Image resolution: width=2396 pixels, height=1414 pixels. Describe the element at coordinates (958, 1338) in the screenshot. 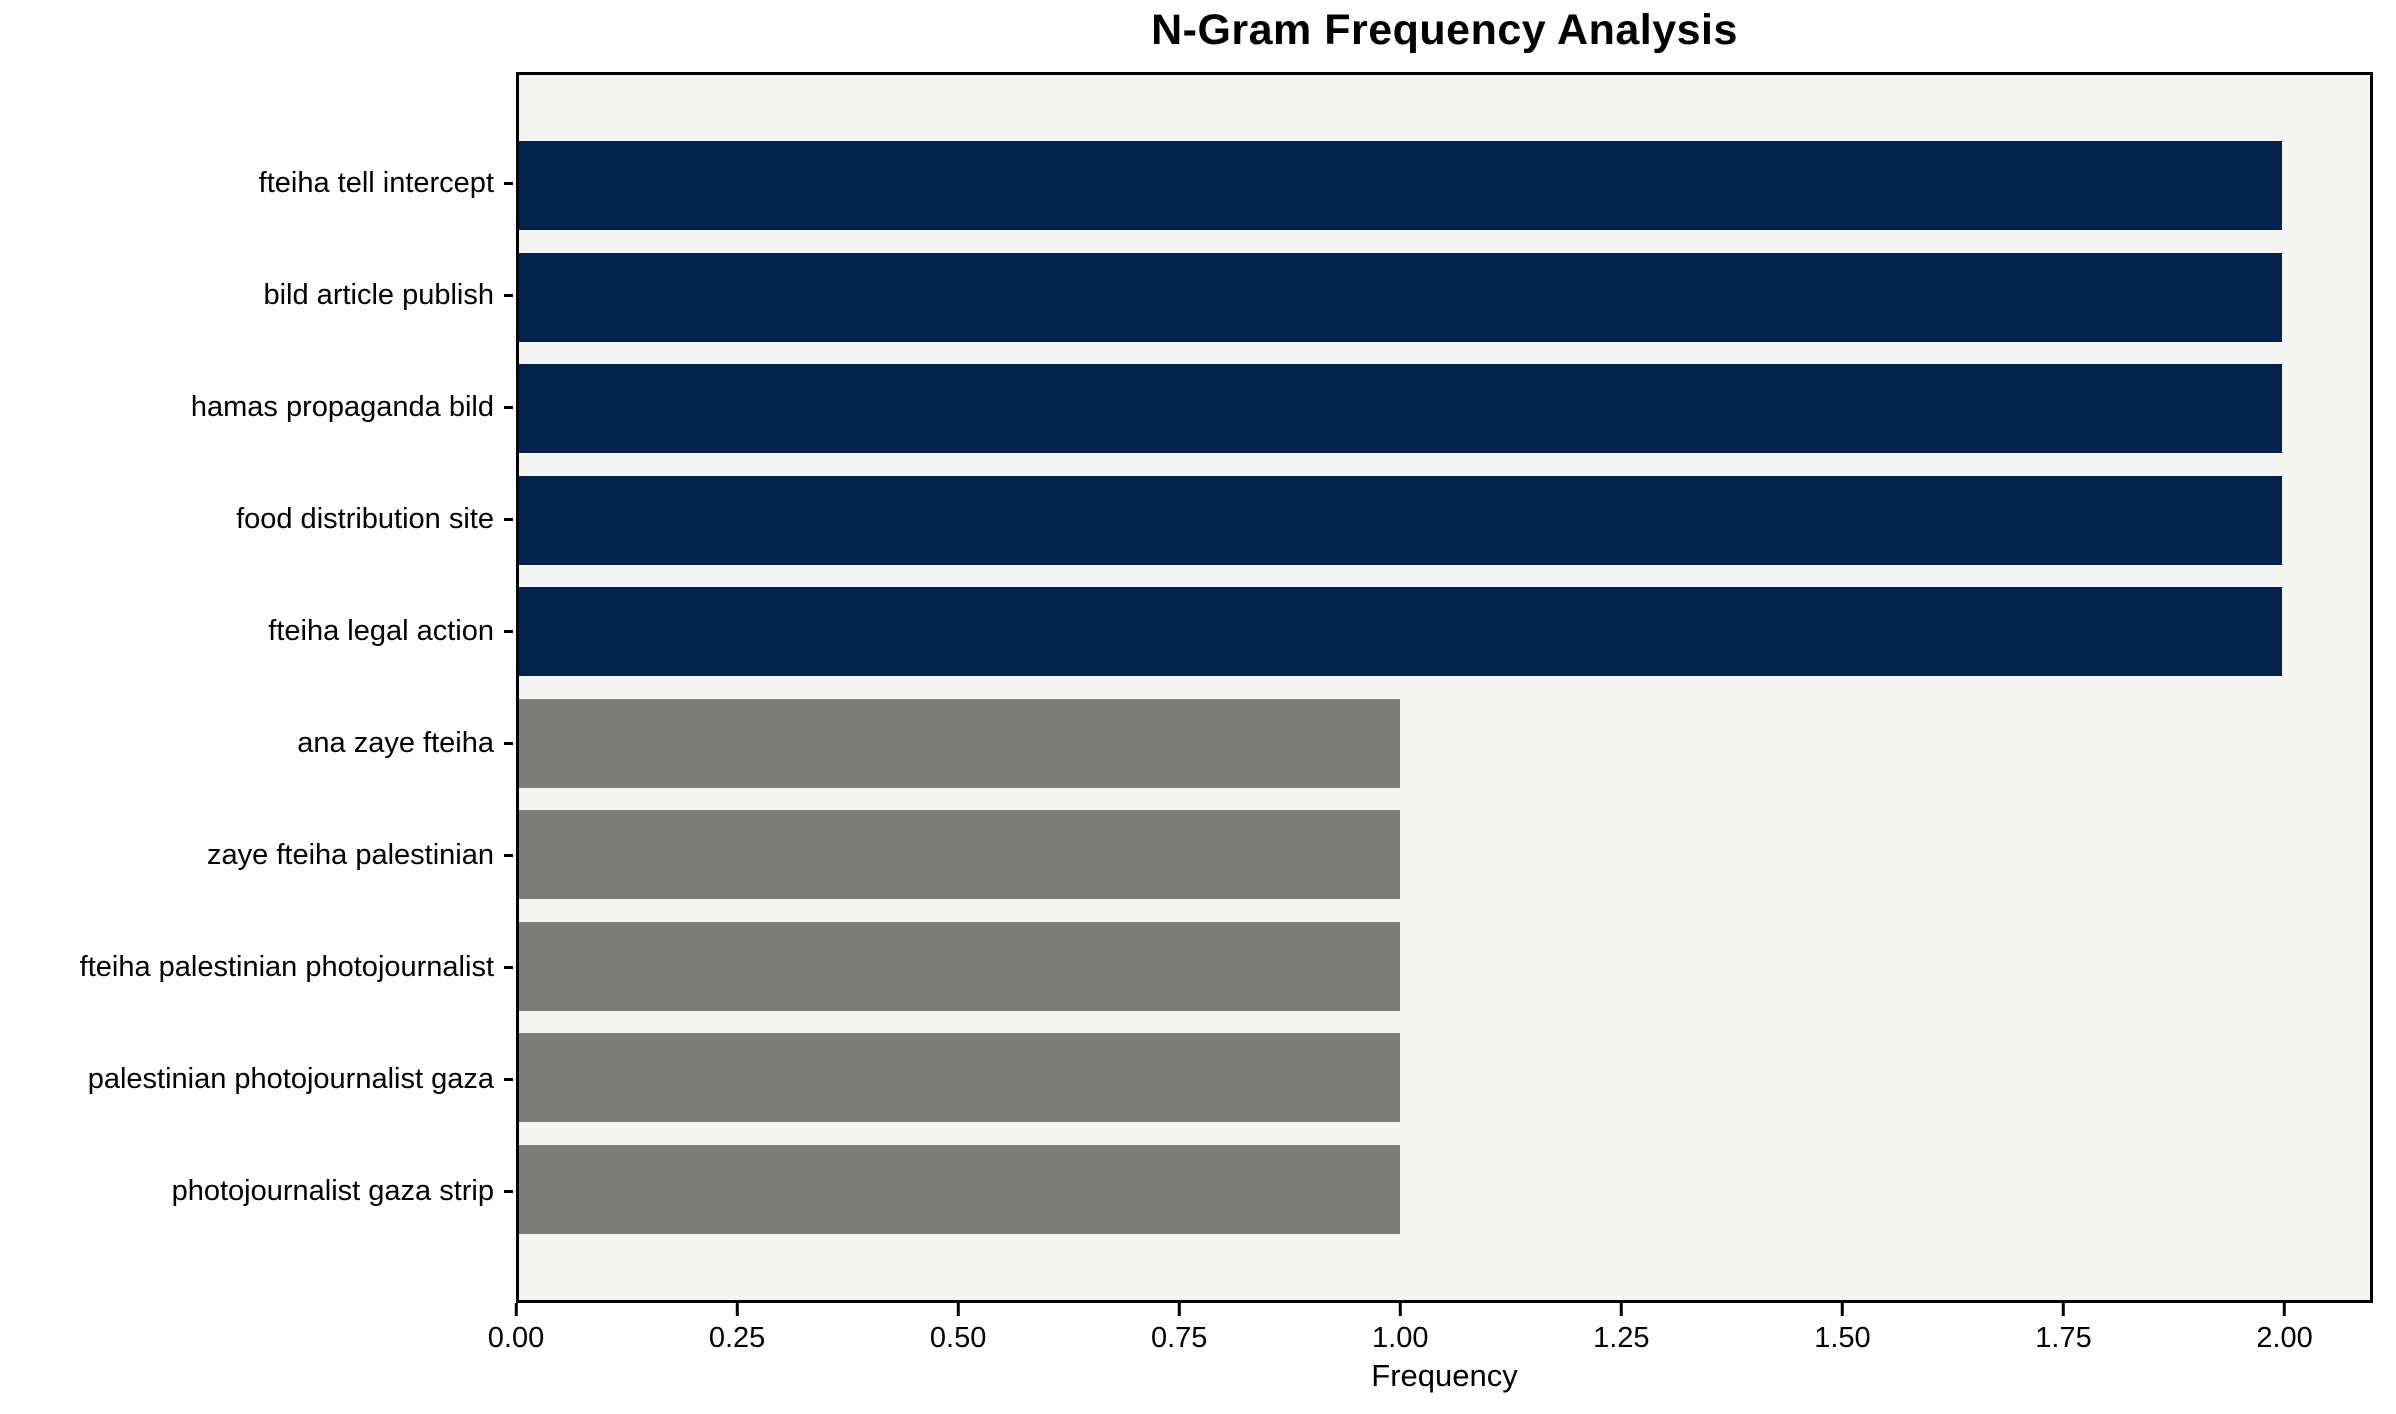

I see `x-tick-label: 0.50` at that location.